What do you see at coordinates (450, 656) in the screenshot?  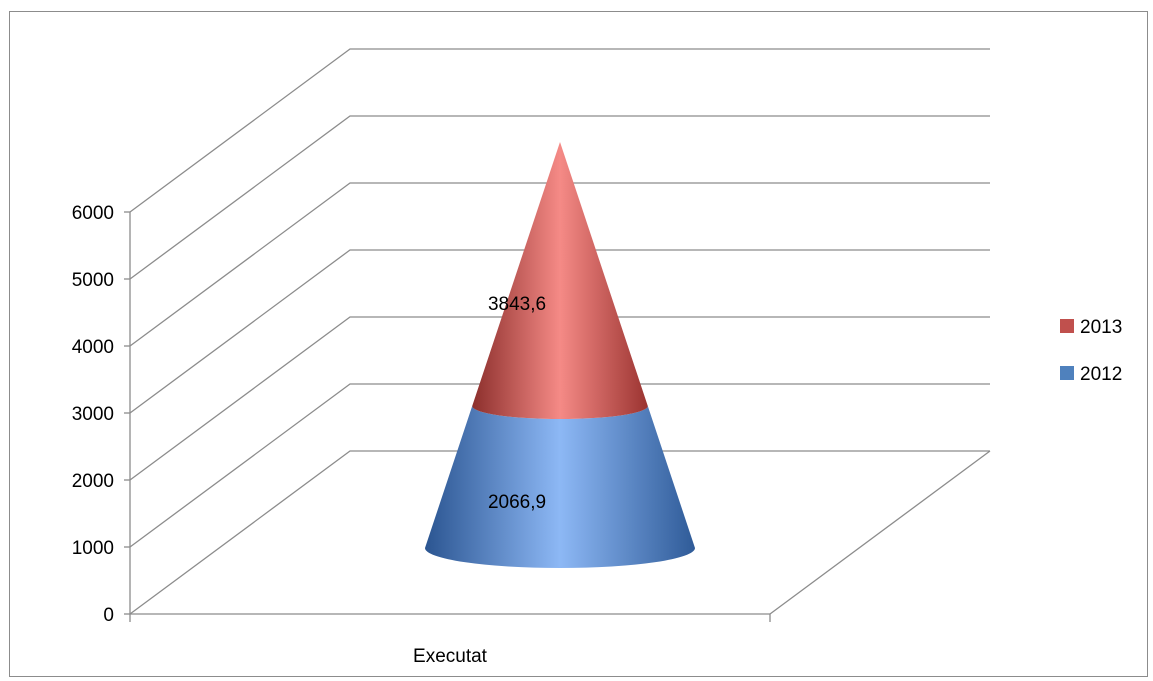 I see `x-tick-label: Executat` at bounding box center [450, 656].